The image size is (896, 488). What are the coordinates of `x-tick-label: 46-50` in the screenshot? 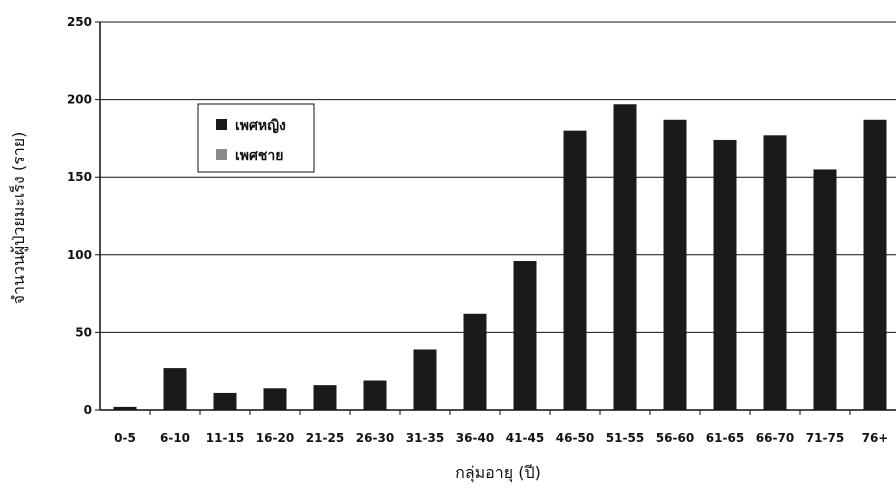 It's located at (575, 438).